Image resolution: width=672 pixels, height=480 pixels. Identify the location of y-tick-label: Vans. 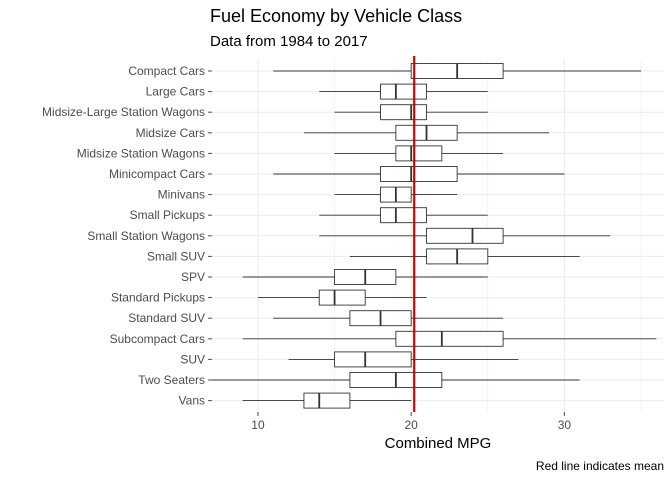
(192, 401).